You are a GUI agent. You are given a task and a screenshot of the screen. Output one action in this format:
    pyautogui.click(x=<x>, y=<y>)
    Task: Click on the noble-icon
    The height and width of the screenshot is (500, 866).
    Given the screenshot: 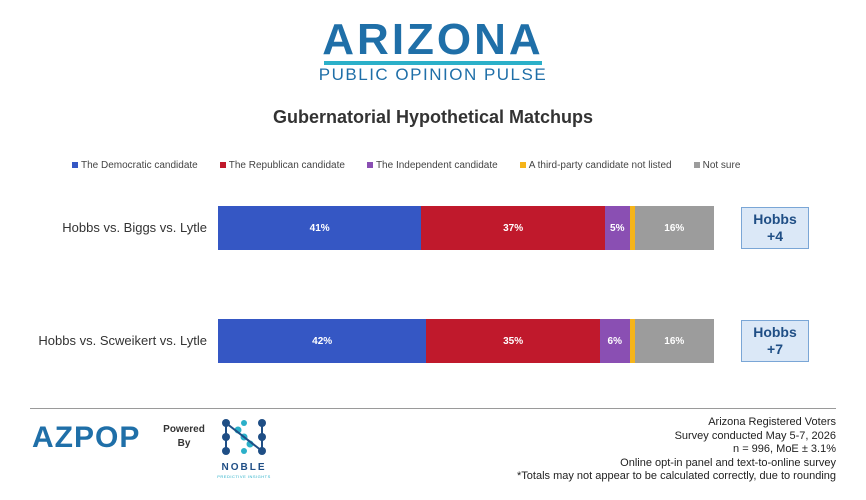 What is the action you would take?
    pyautogui.click(x=244, y=437)
    